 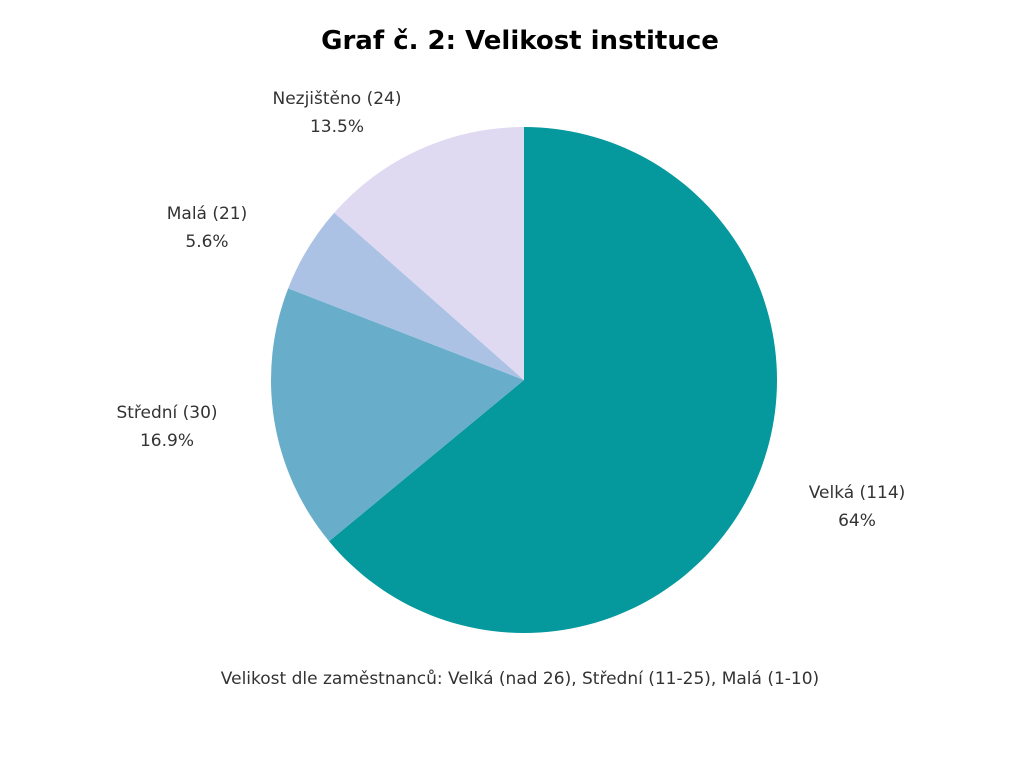 What do you see at coordinates (857, 493) in the screenshot?
I see `slice-label: Velká (114)` at bounding box center [857, 493].